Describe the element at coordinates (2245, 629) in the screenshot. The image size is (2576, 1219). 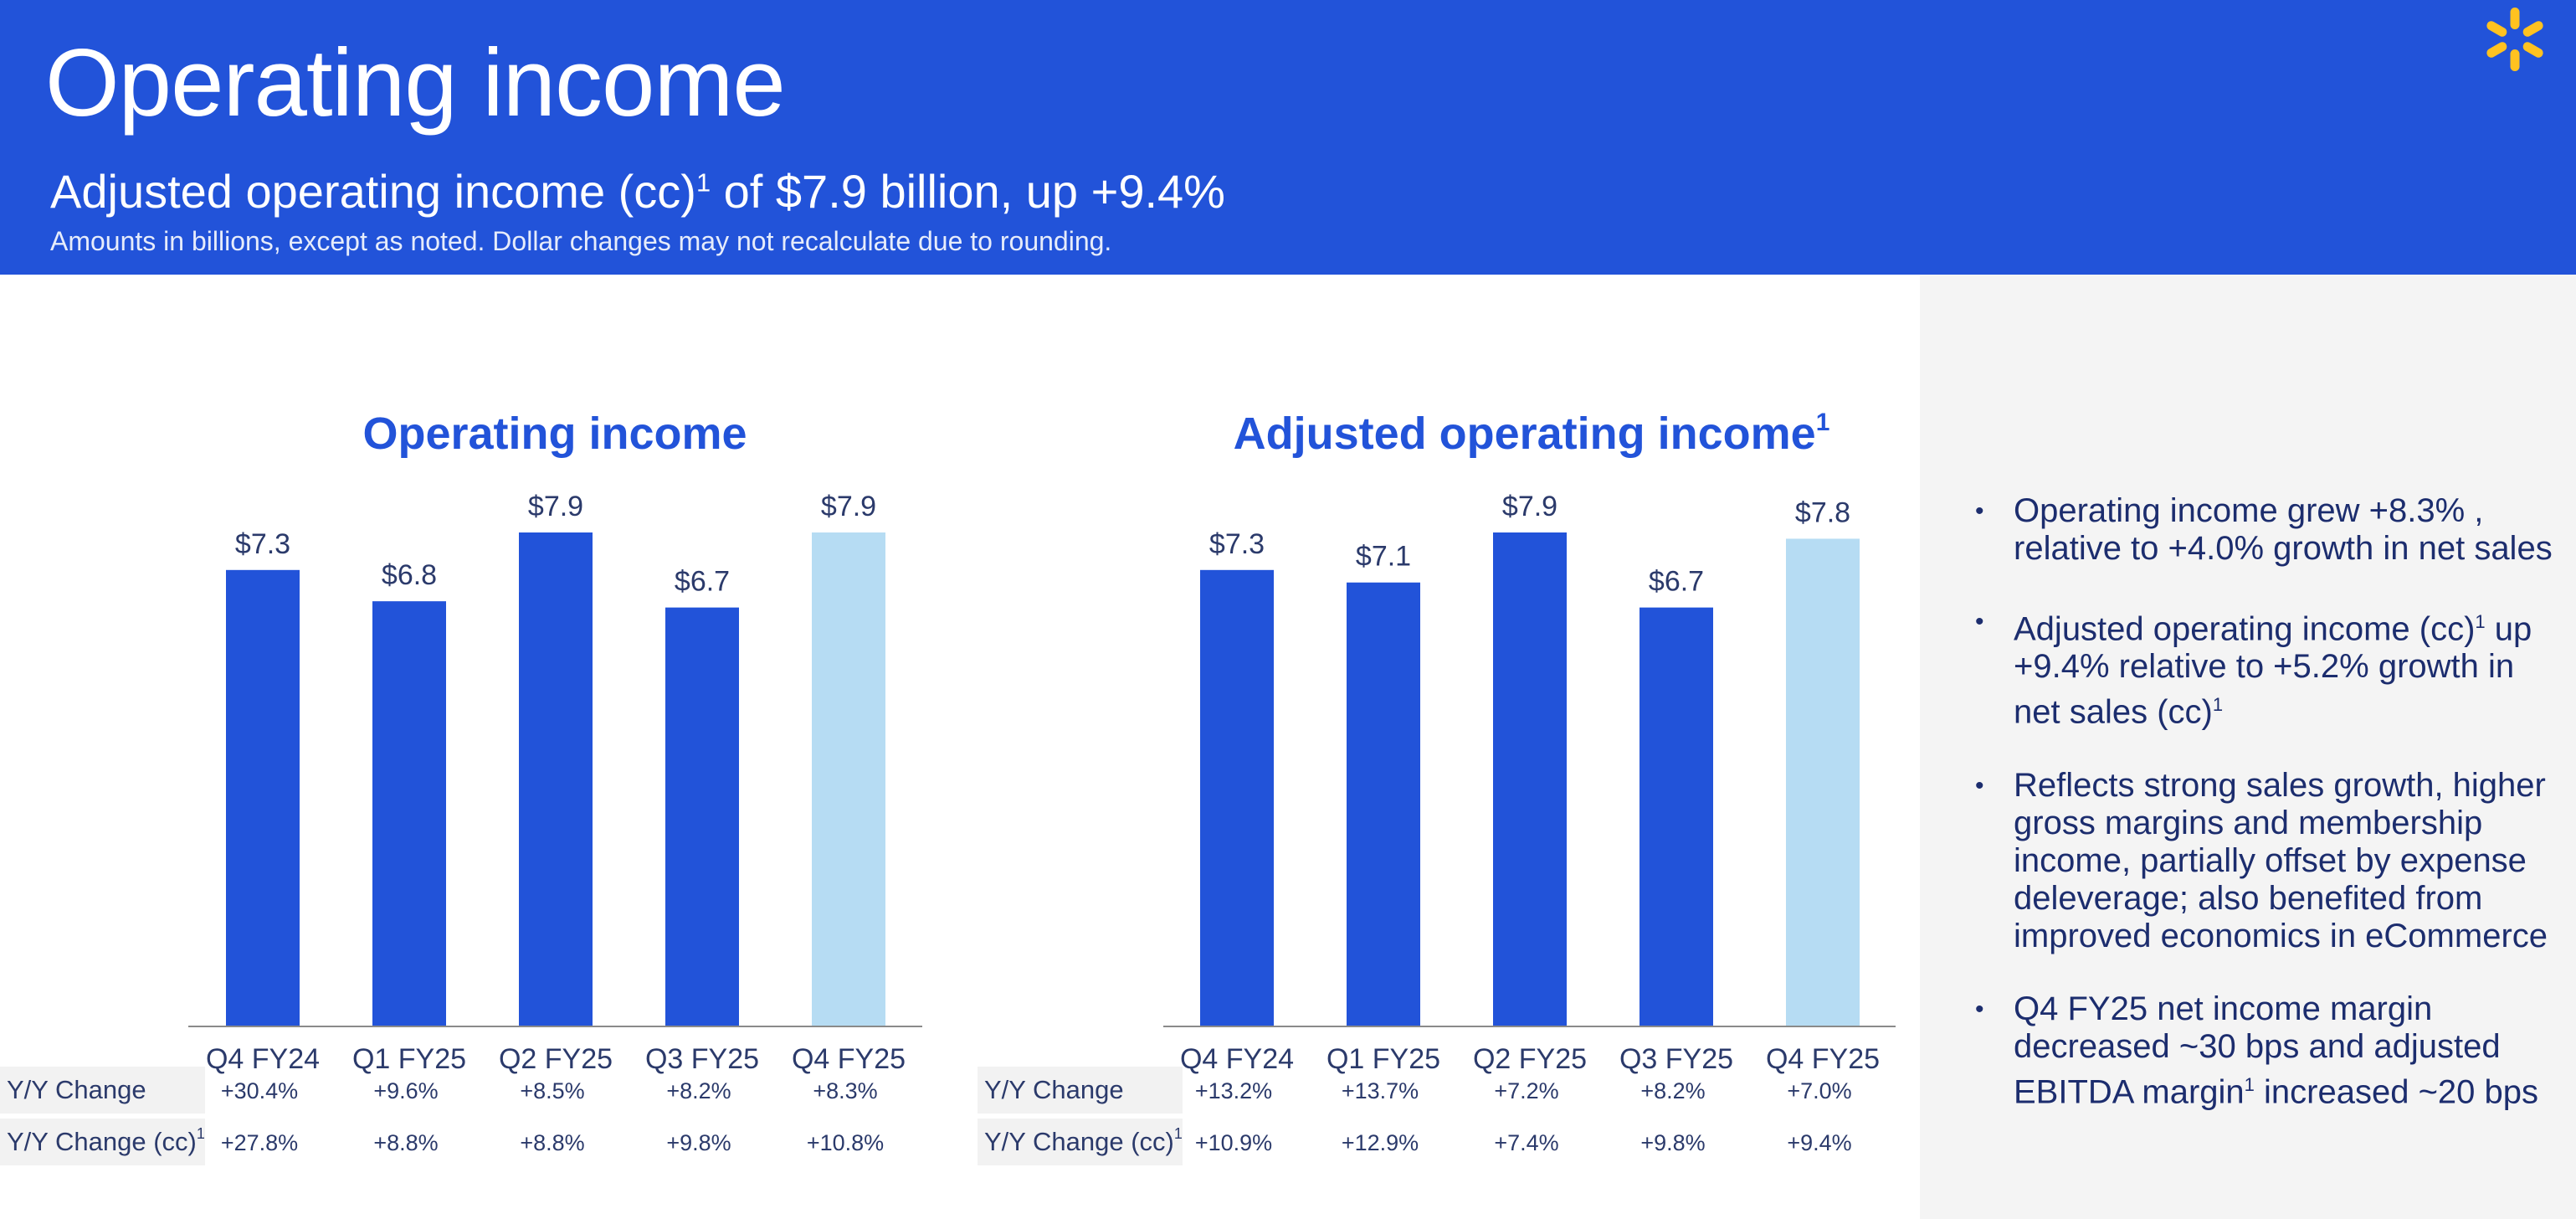
I see `bullet-text: Adjusted operating income (cc)` at that location.